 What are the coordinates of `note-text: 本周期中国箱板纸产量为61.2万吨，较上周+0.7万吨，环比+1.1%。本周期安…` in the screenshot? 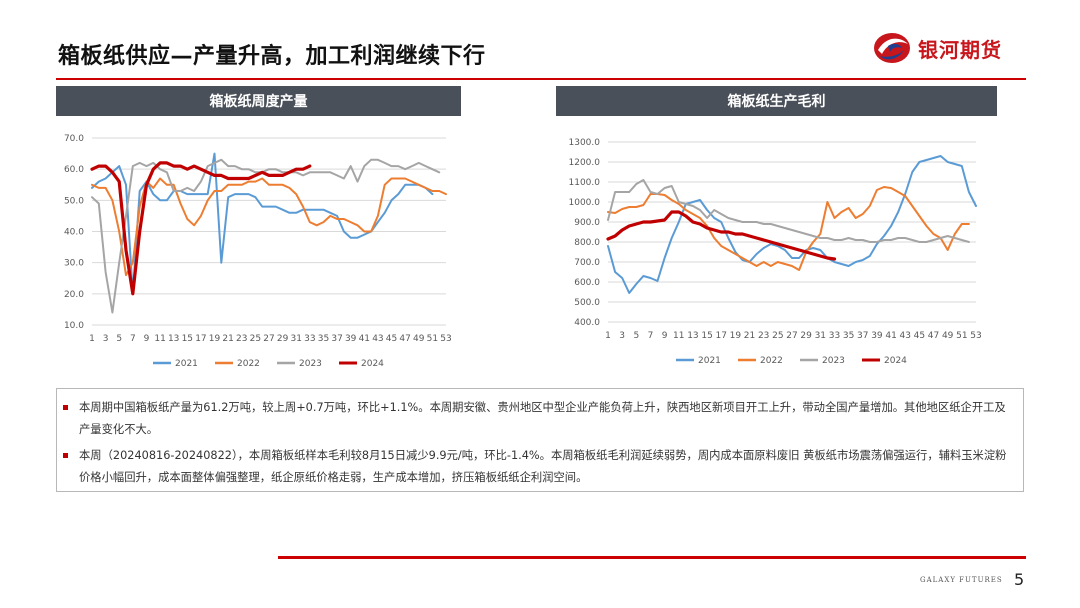 It's located at (542, 418).